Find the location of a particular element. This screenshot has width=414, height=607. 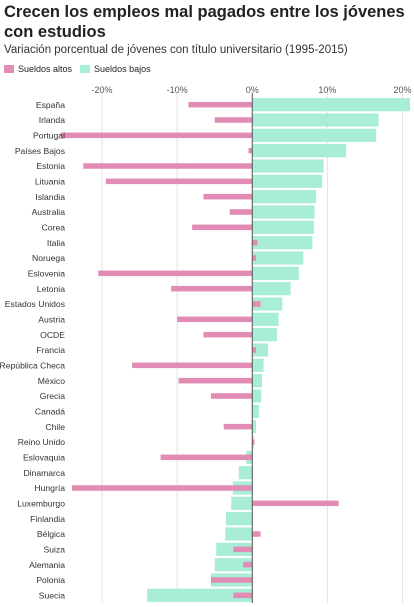

legend: Sueldos altos Sueldos bajos is located at coordinates (81, 69).